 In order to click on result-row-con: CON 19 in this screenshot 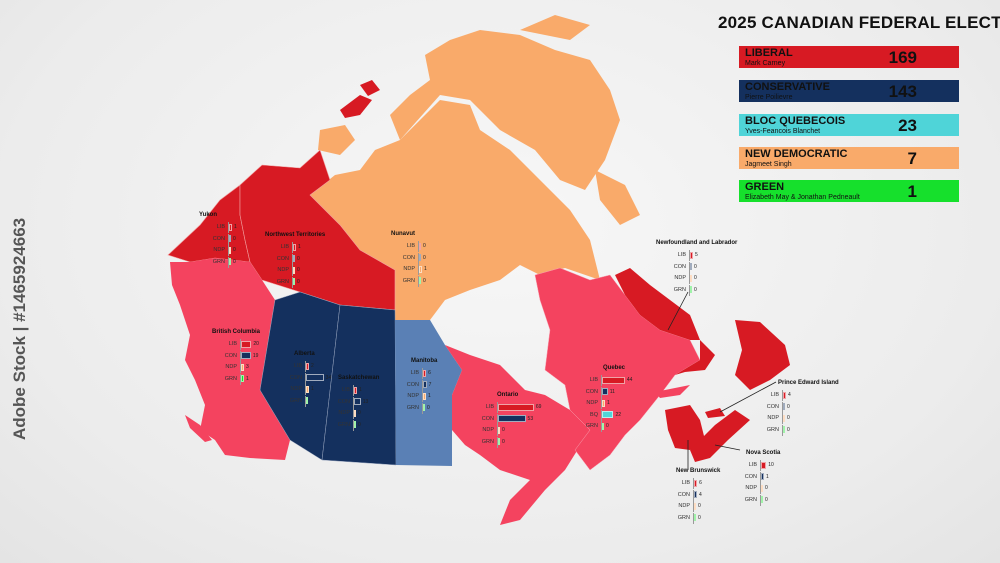, I will do `click(236, 356)`.